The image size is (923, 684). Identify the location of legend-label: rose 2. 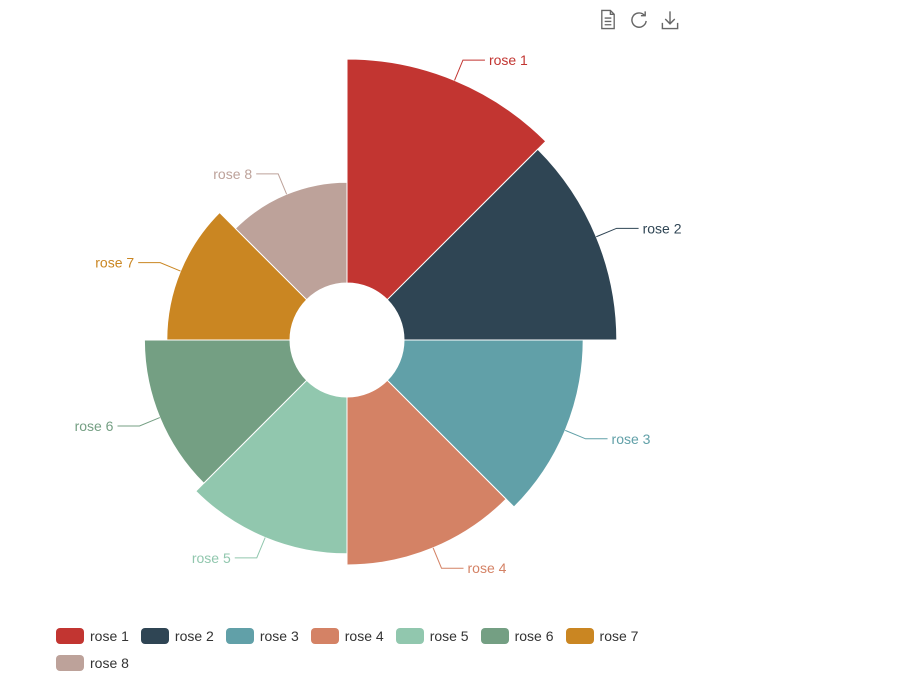
(194, 636).